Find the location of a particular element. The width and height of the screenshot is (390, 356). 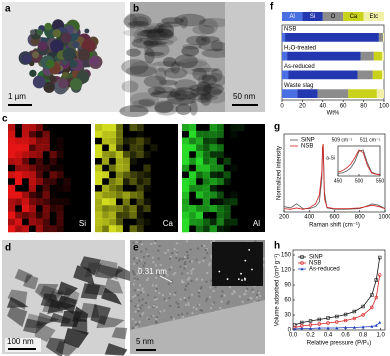

scale-bar-label: 50 nm is located at coordinates (244, 96).